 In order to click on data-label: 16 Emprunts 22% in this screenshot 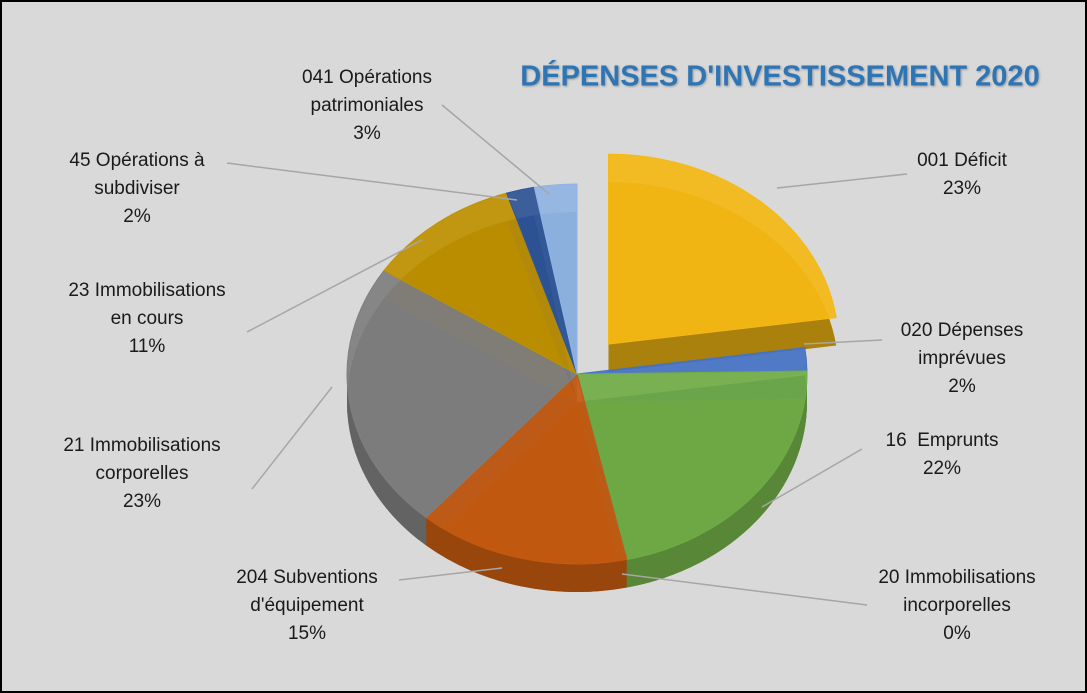, I will do `click(942, 455)`.